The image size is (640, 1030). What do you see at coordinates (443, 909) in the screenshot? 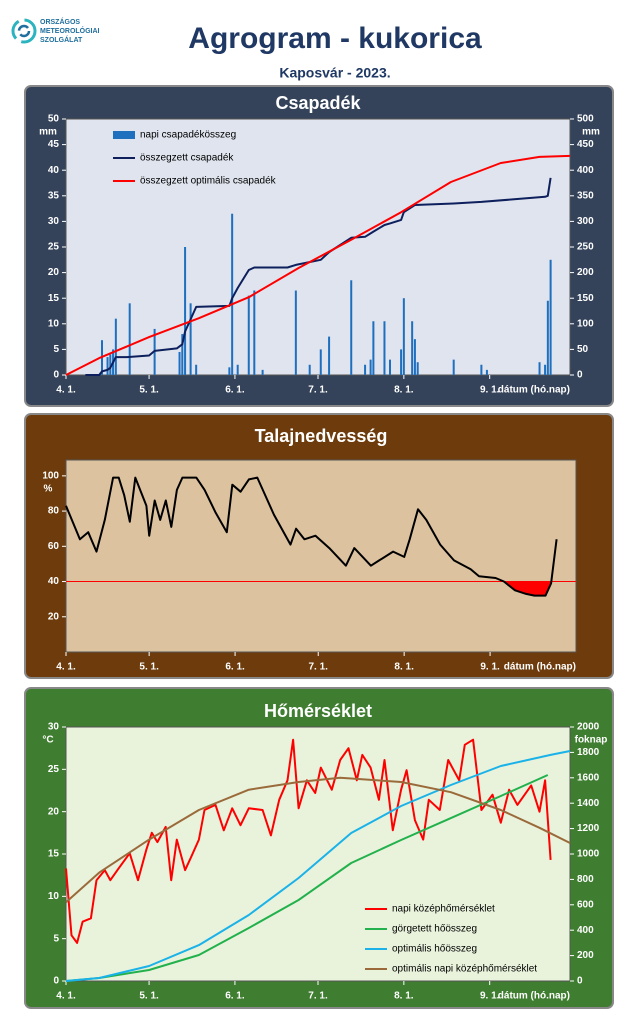
I see `legend-label: napi középhőmérséklet` at bounding box center [443, 909].